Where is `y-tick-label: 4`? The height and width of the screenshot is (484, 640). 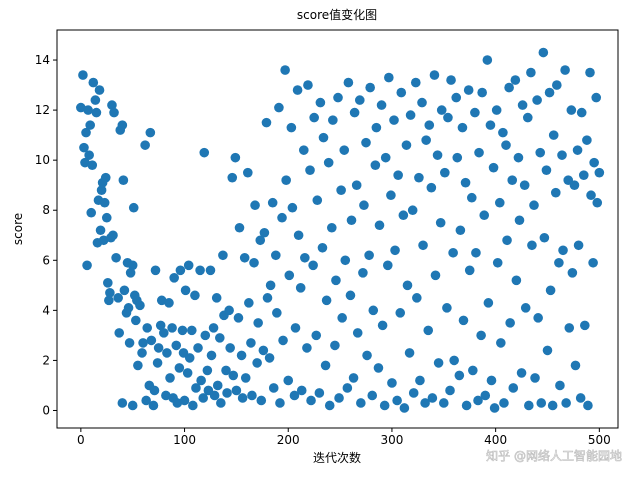 y-tick-label: 4 is located at coordinates (46, 310).